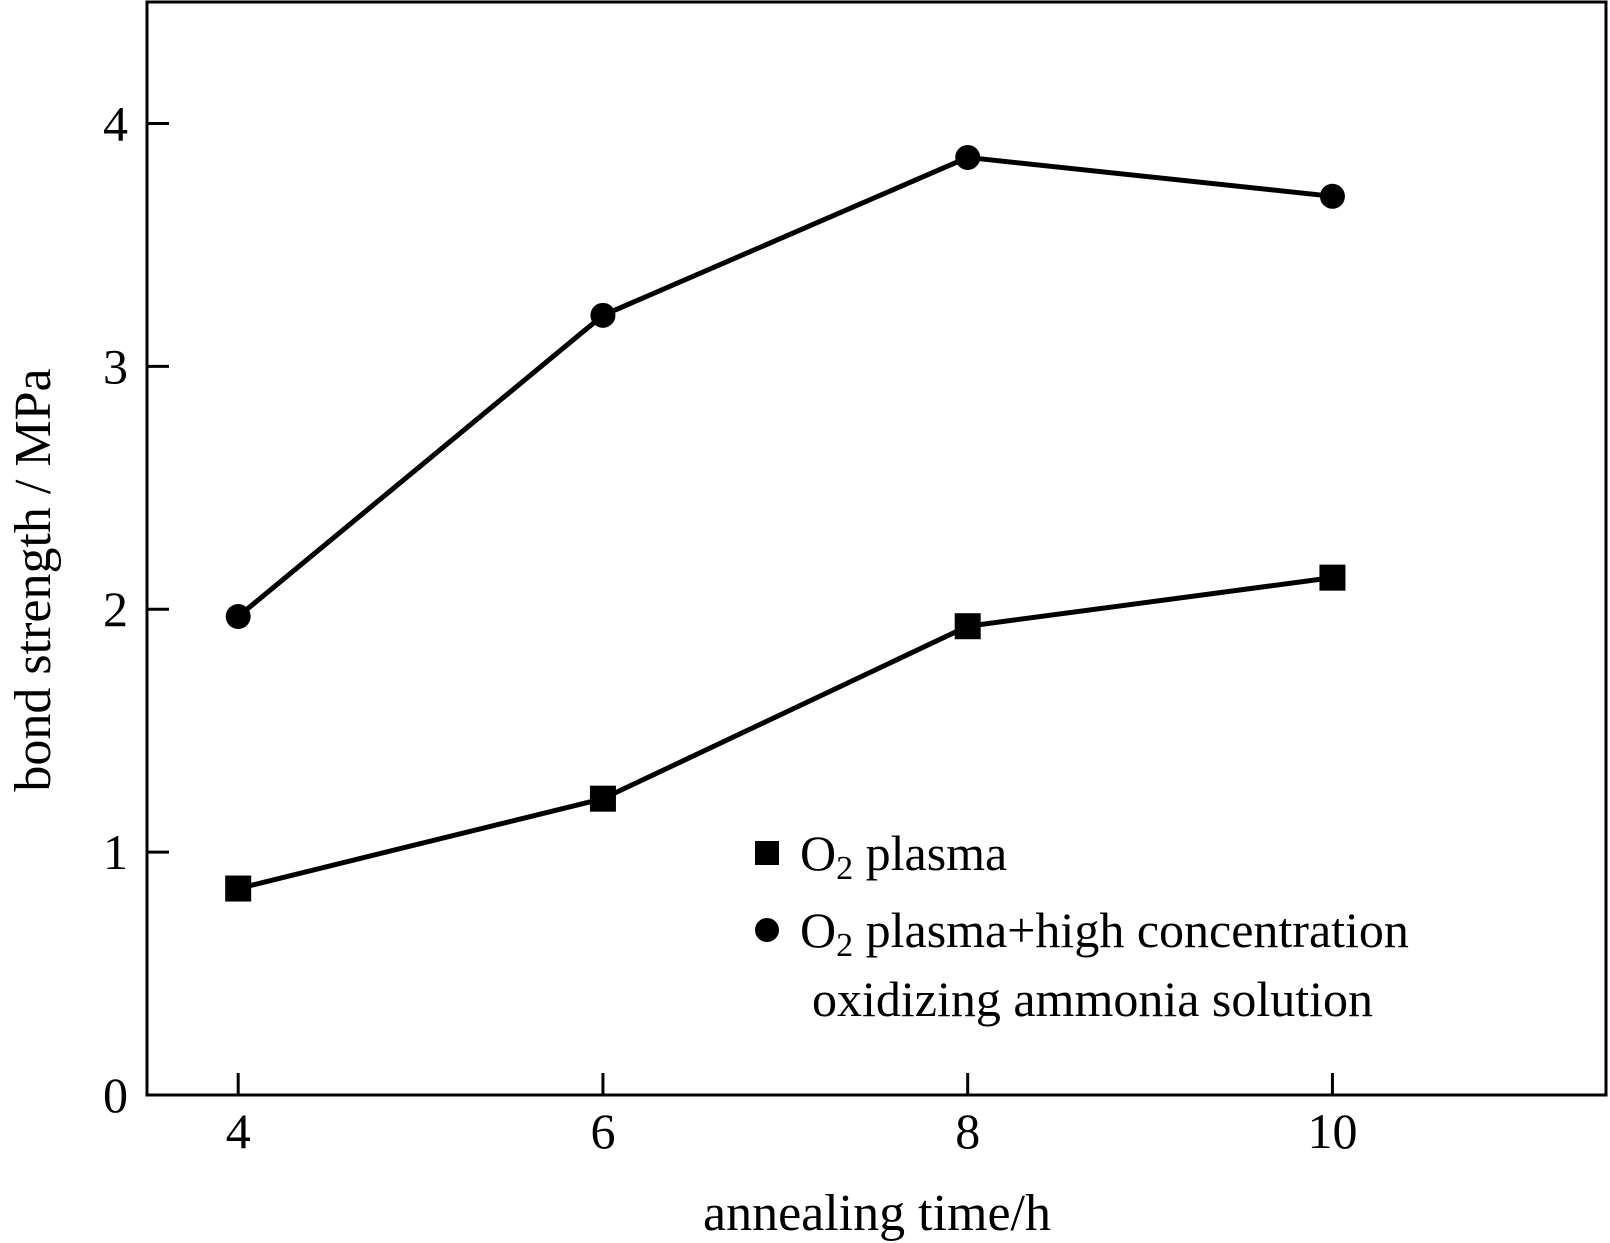 This screenshot has width=1610, height=1243. I want to click on legend-label-o2-plasma-ammonia: O2 plasma+high concentration, so click(1104, 933).